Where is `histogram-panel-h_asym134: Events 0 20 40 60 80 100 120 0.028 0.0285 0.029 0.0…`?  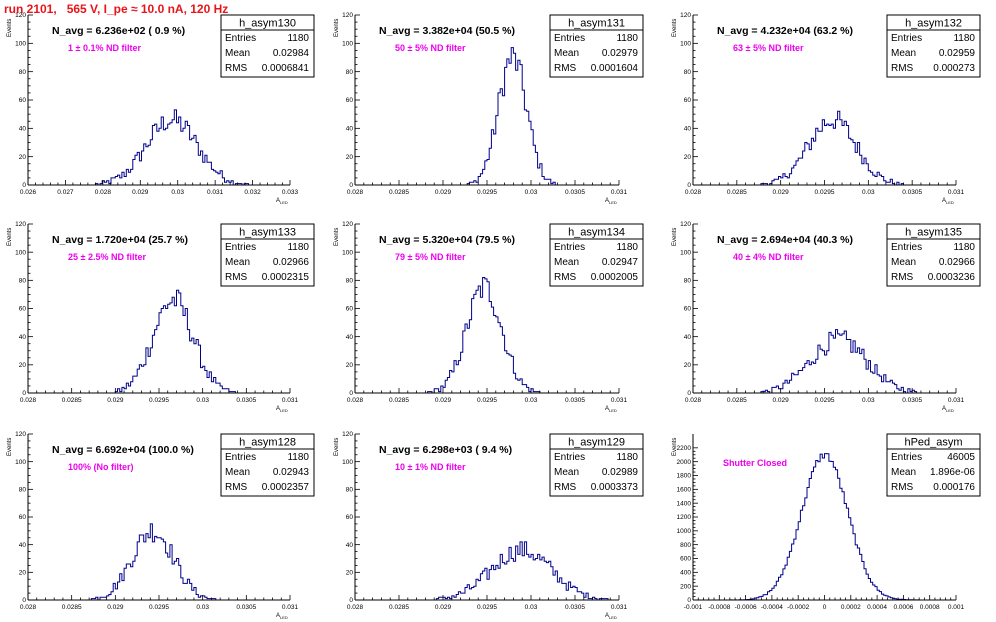
histogram-panel-h_asym134: Events 0 20 40 60 80 100 120 0.028 0.0285 0.029 0.0… is located at coordinates (489, 317).